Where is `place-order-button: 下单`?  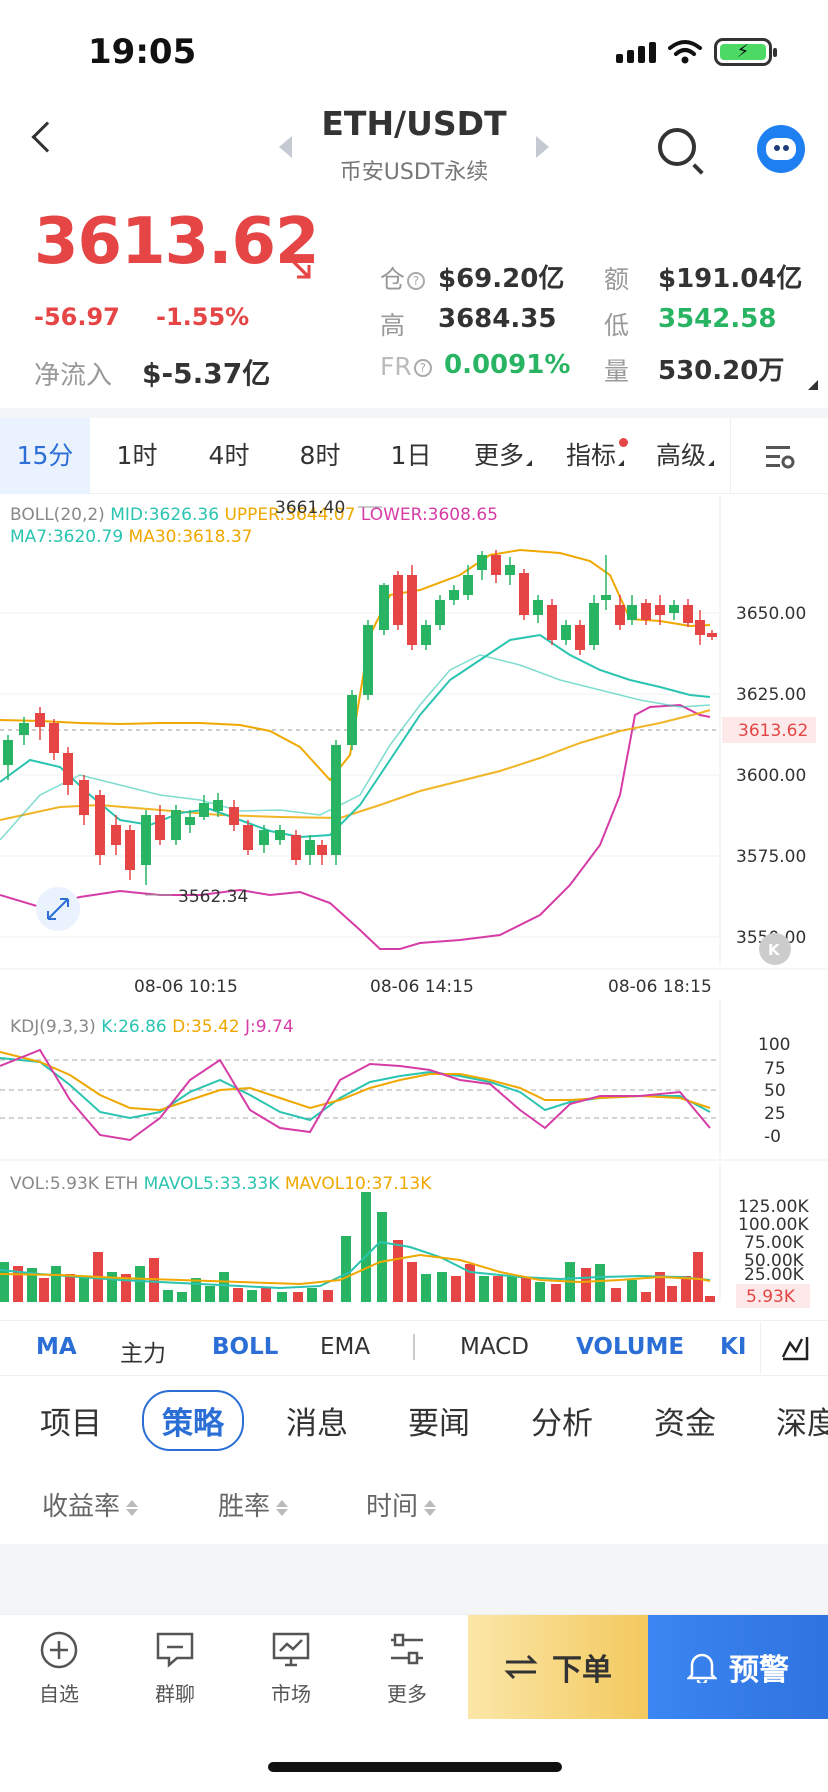 place-order-button: 下单 is located at coordinates (558, 1667).